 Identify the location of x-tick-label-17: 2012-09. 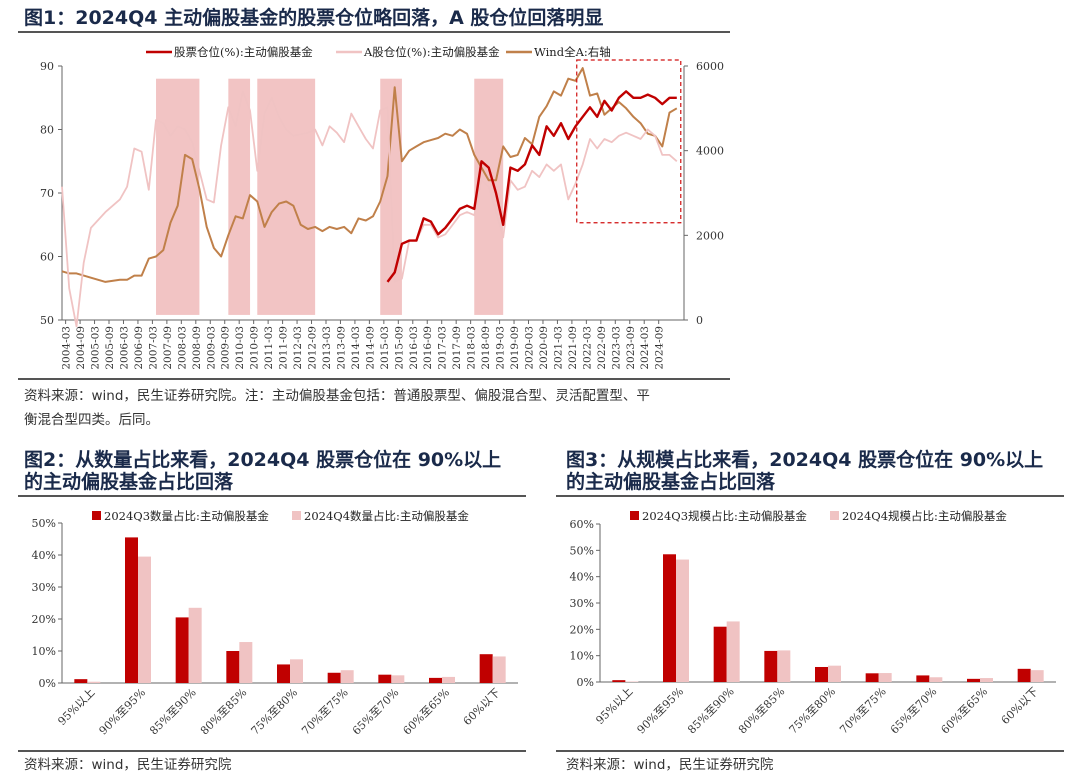
(313, 348).